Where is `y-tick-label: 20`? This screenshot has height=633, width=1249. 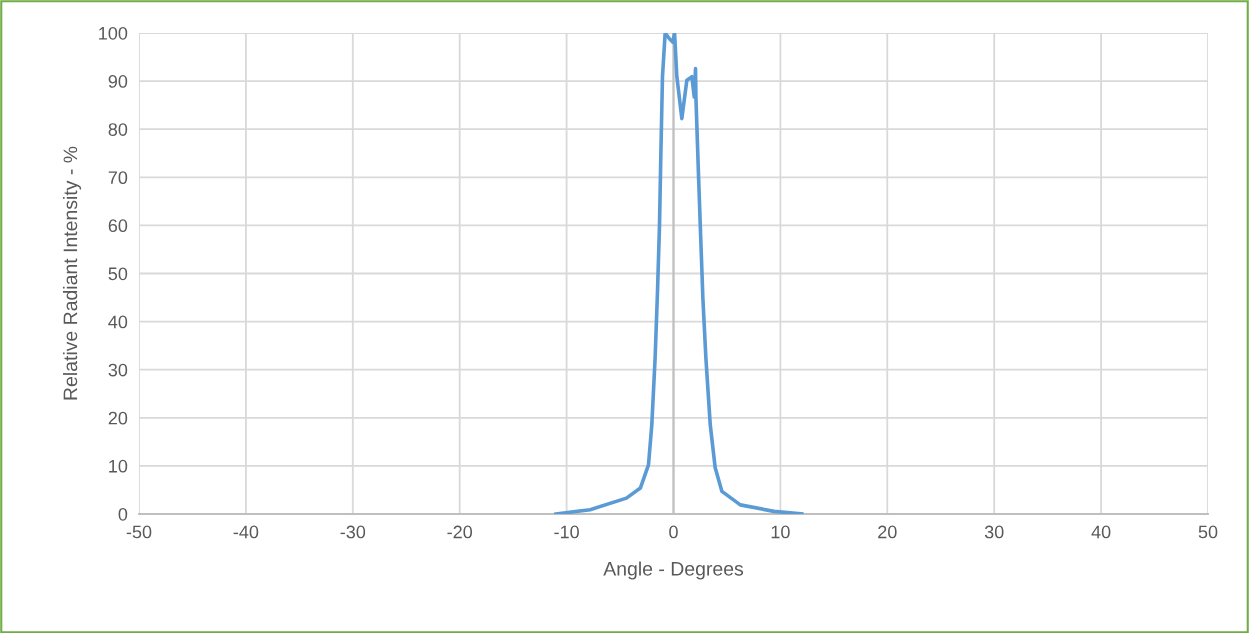 y-tick-label: 20 is located at coordinates (118, 418).